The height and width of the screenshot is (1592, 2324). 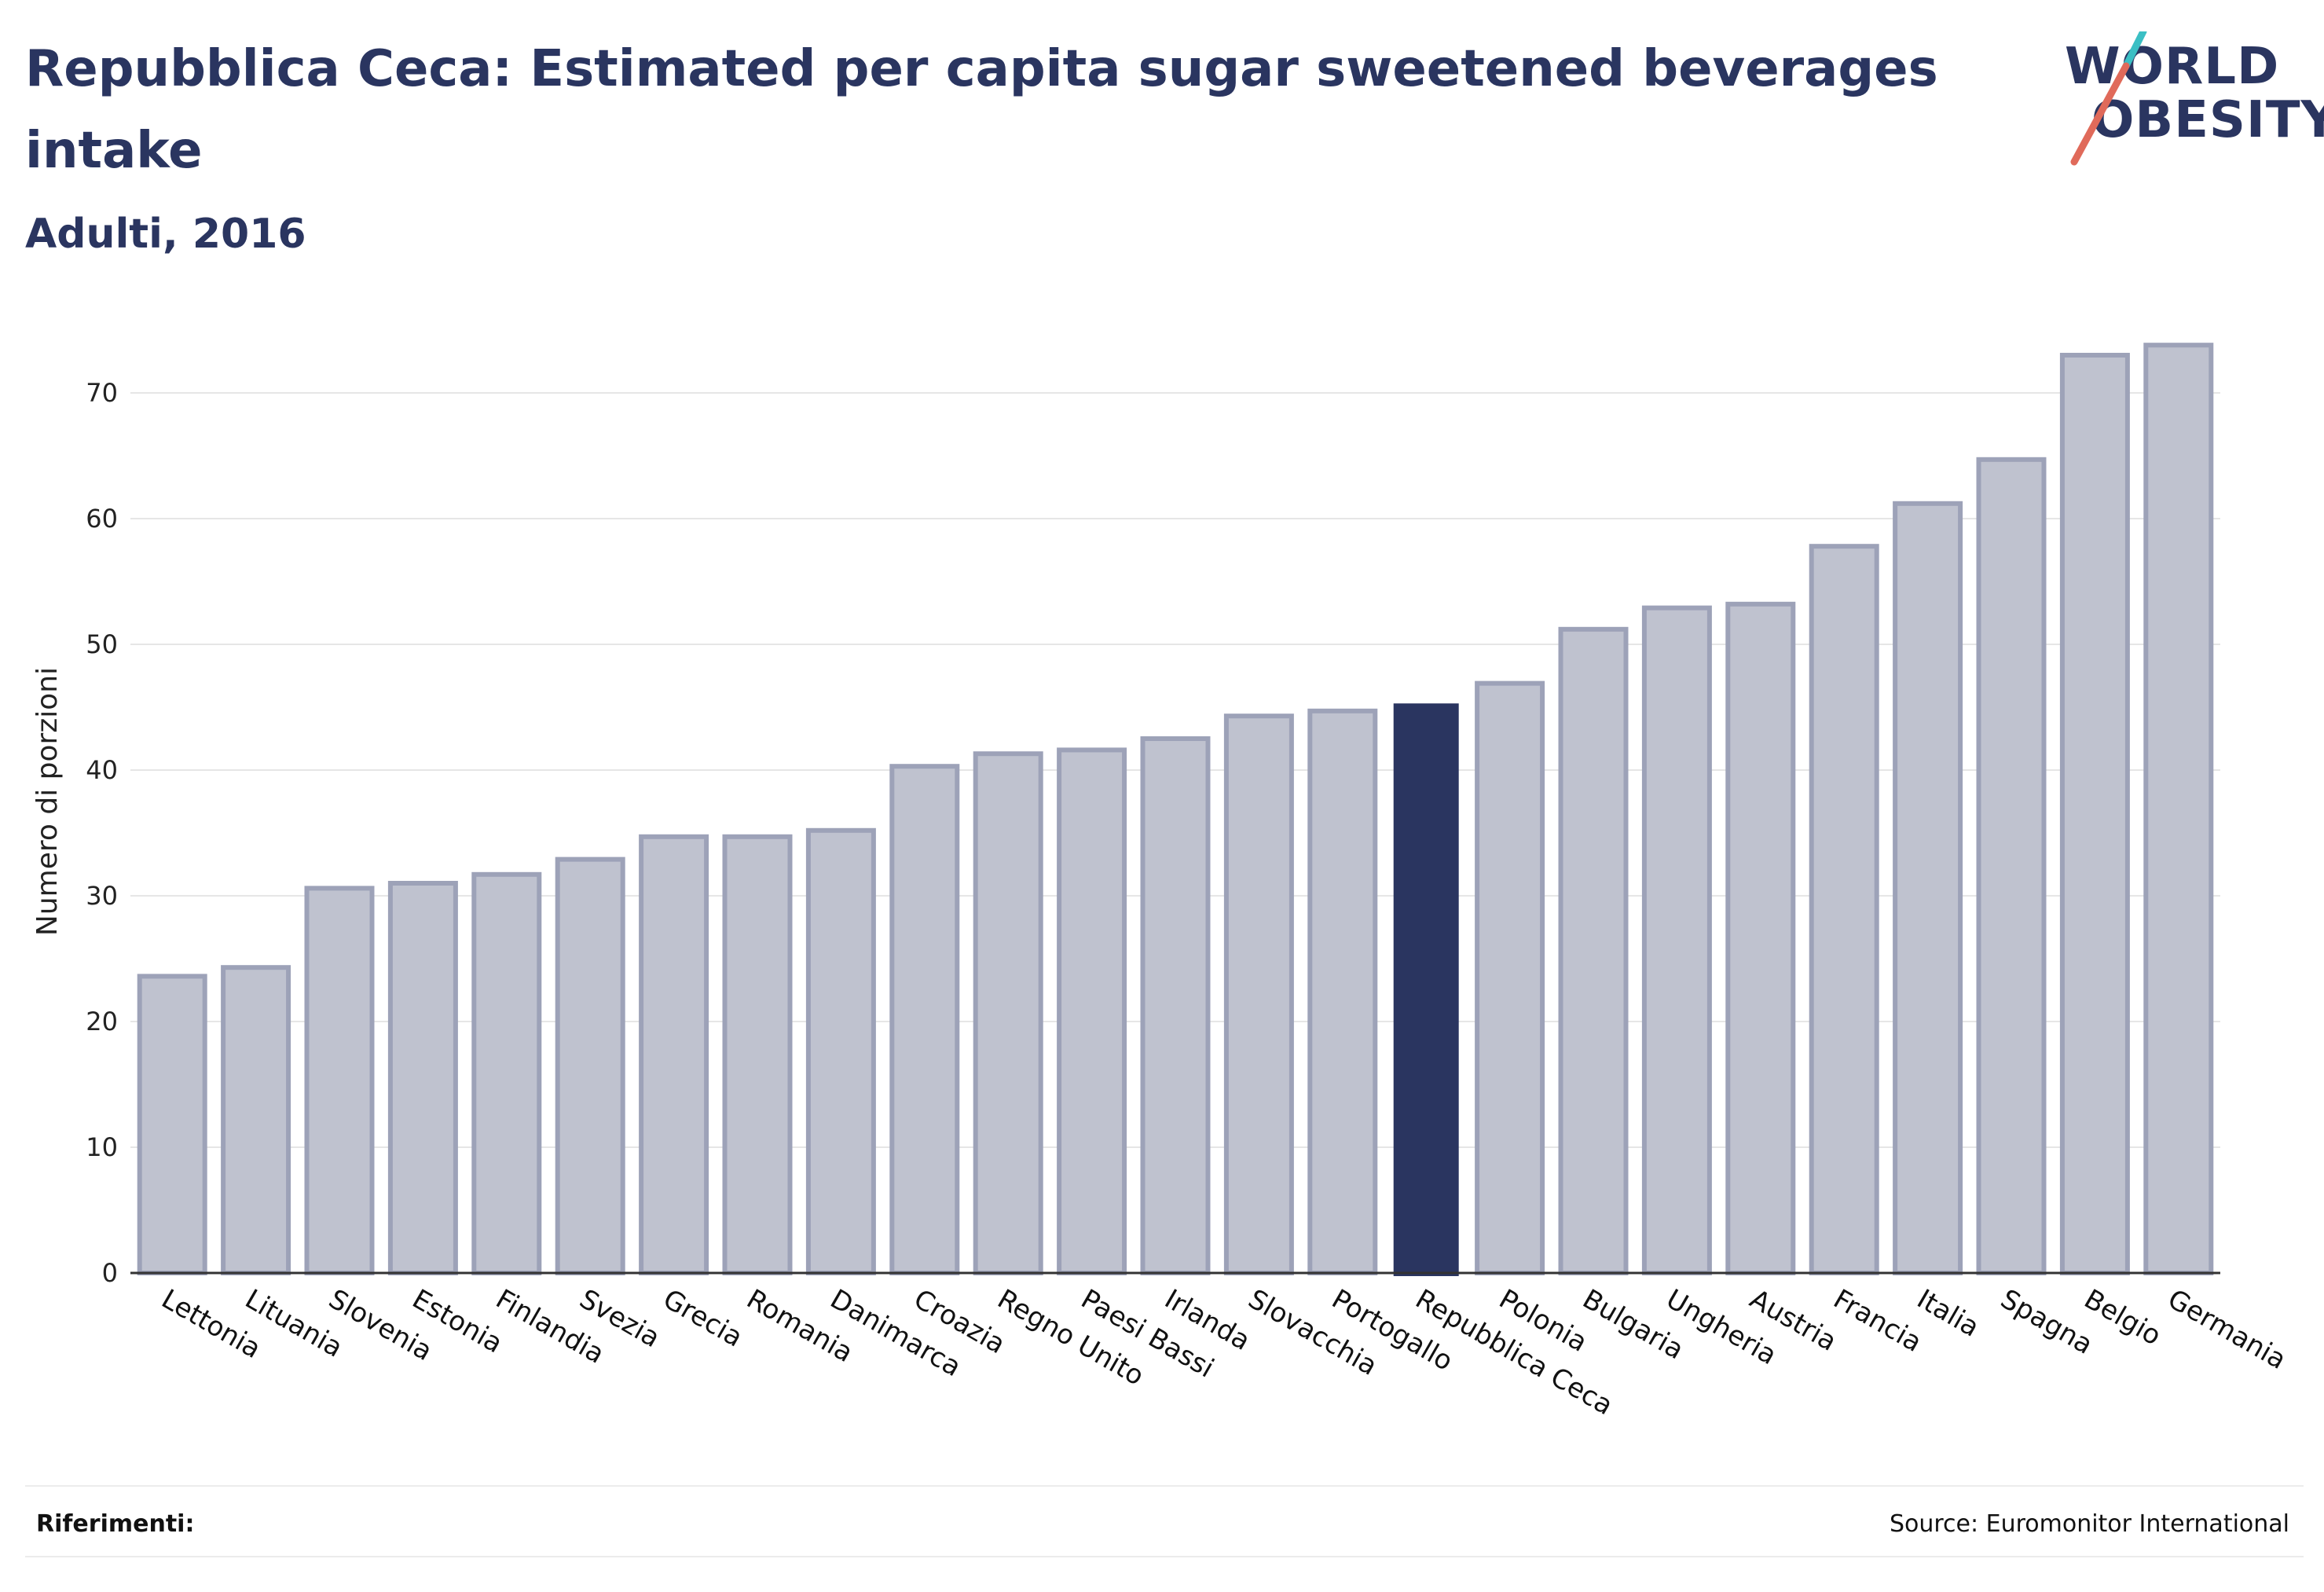 I want to click on x-tick-label: Spagna, so click(x=2047, y=1322).